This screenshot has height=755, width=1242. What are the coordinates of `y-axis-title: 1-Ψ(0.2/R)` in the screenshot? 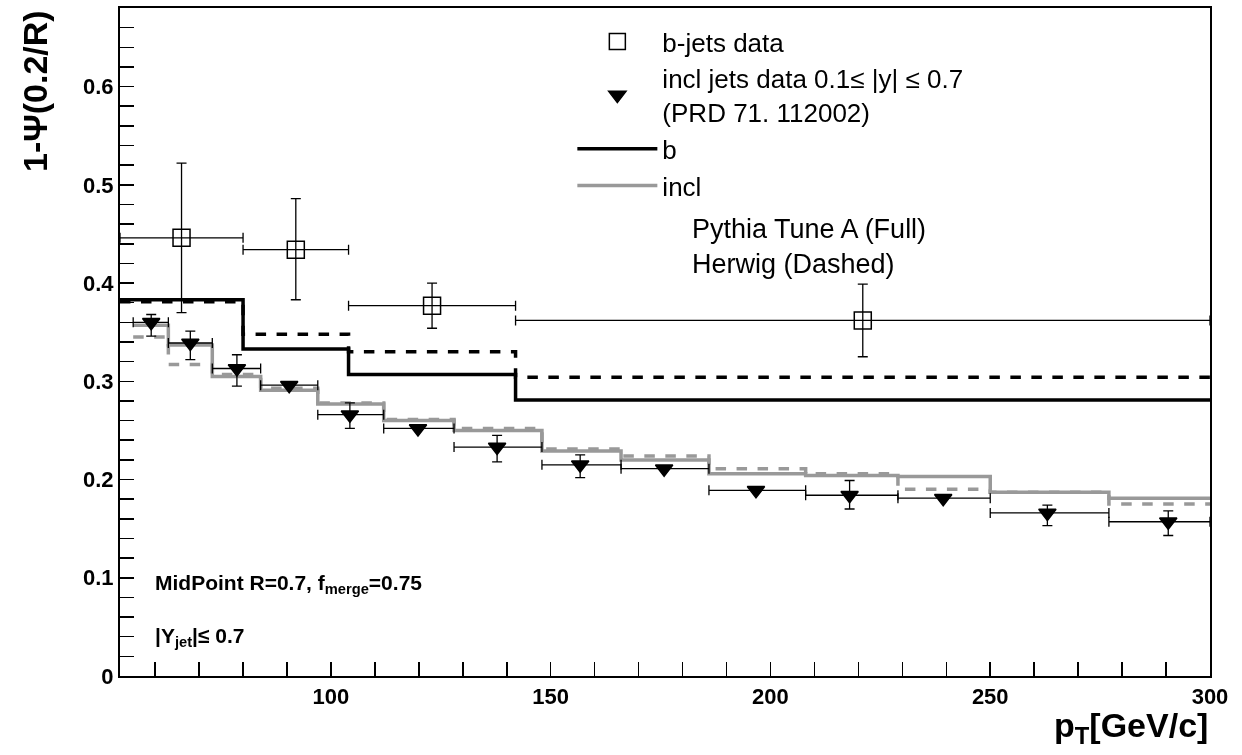 It's located at (34, 91).